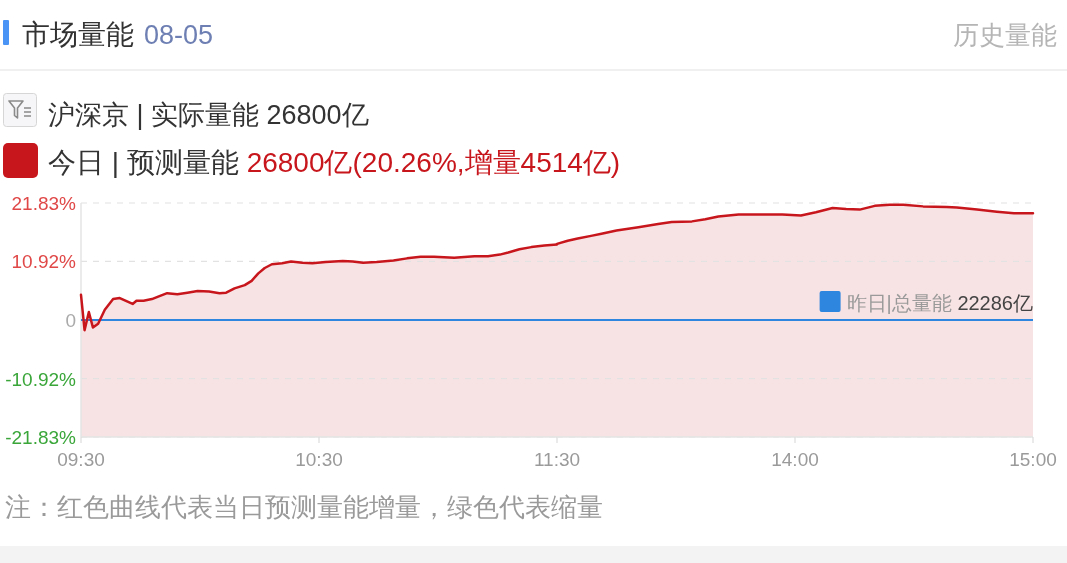 The image size is (1067, 563). Describe the element at coordinates (334, 162) in the screenshot. I see `legend-label: 今日 | 预测量能 26800亿(20.26%,增量4514亿)` at that location.